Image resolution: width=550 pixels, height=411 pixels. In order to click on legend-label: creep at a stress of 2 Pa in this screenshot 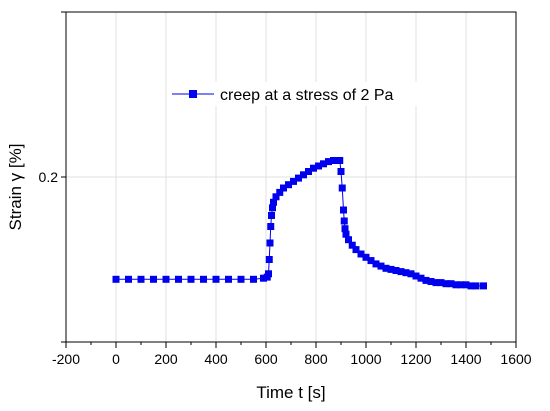, I will do `click(307, 95)`.